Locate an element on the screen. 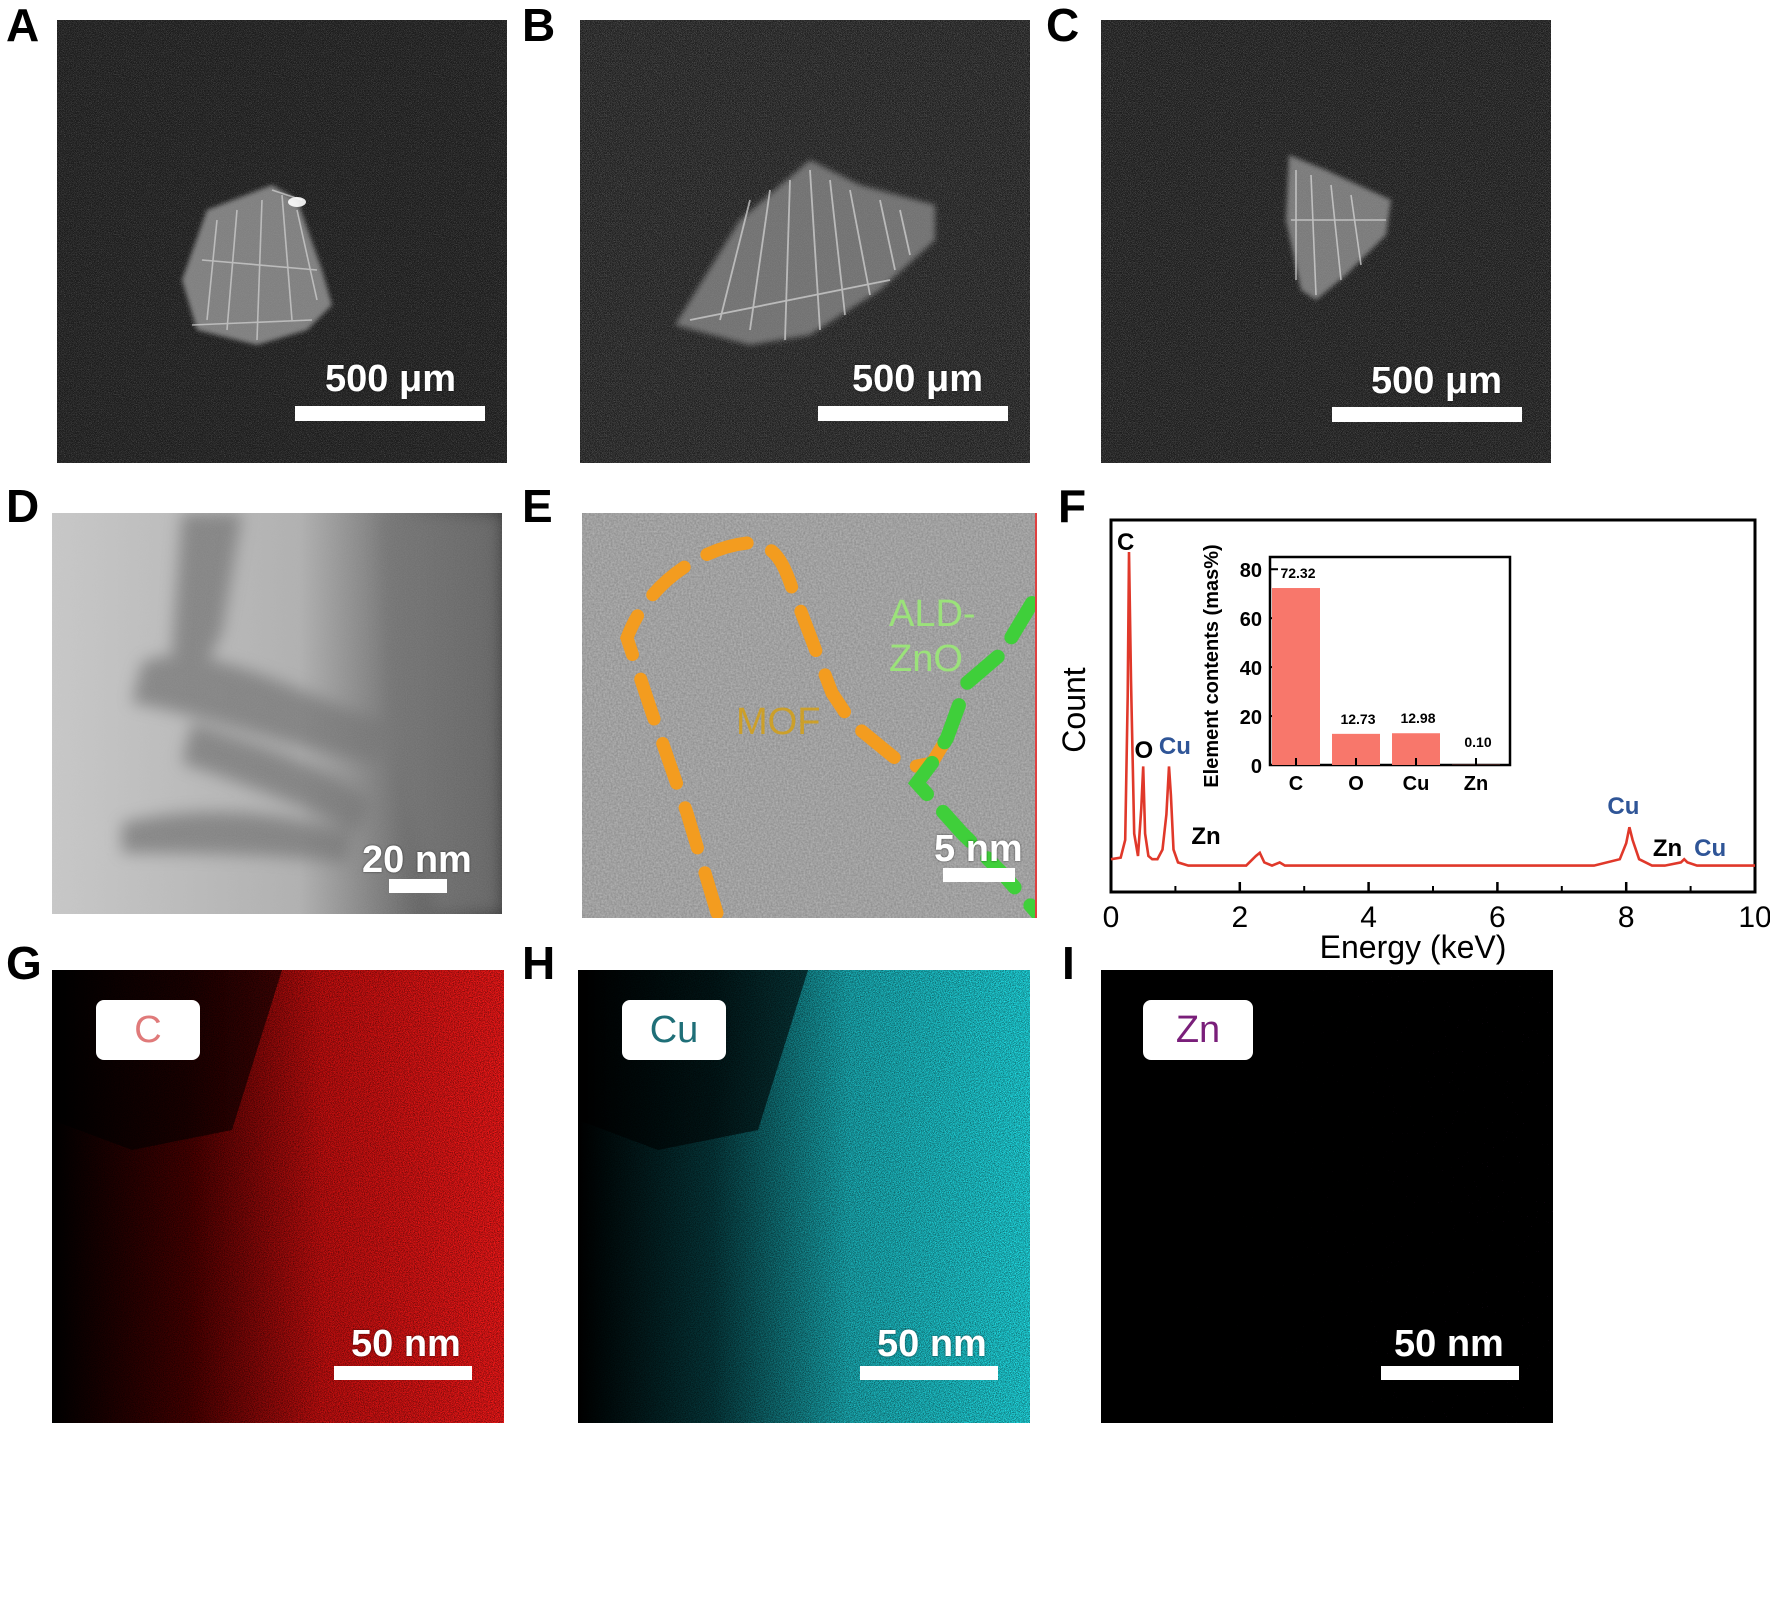  ald-zno-boundary is located at coordinates (972, 757).